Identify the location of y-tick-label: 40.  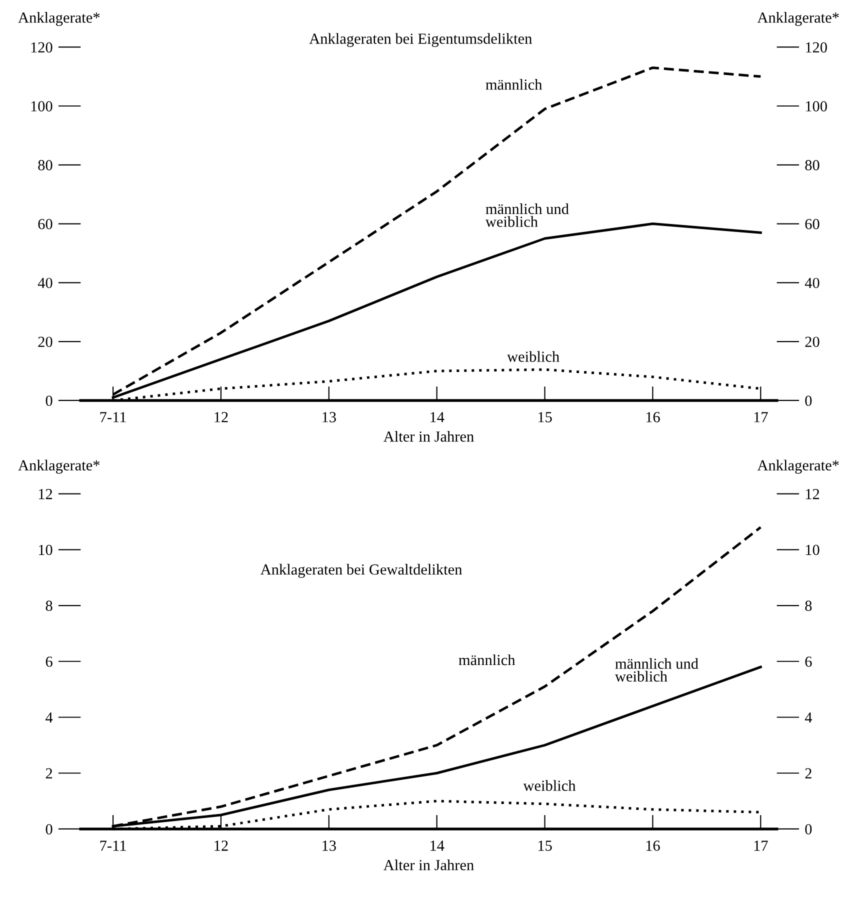
(45, 283).